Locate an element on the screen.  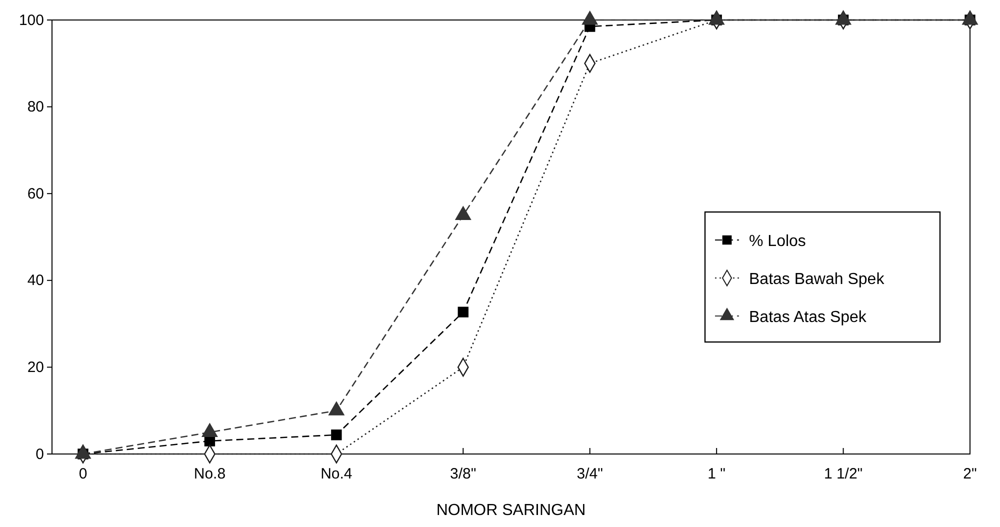
legend-label: % Lolos is located at coordinates (777, 241).